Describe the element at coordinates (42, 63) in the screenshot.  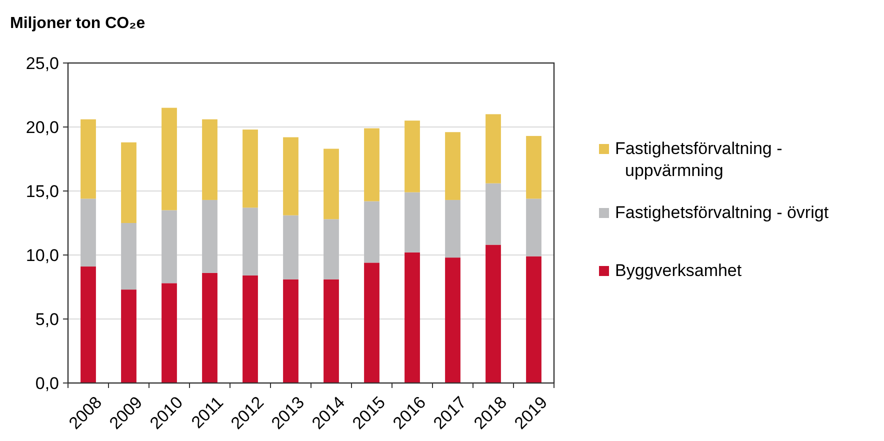
I see `y-tick-label: 25,0` at that location.